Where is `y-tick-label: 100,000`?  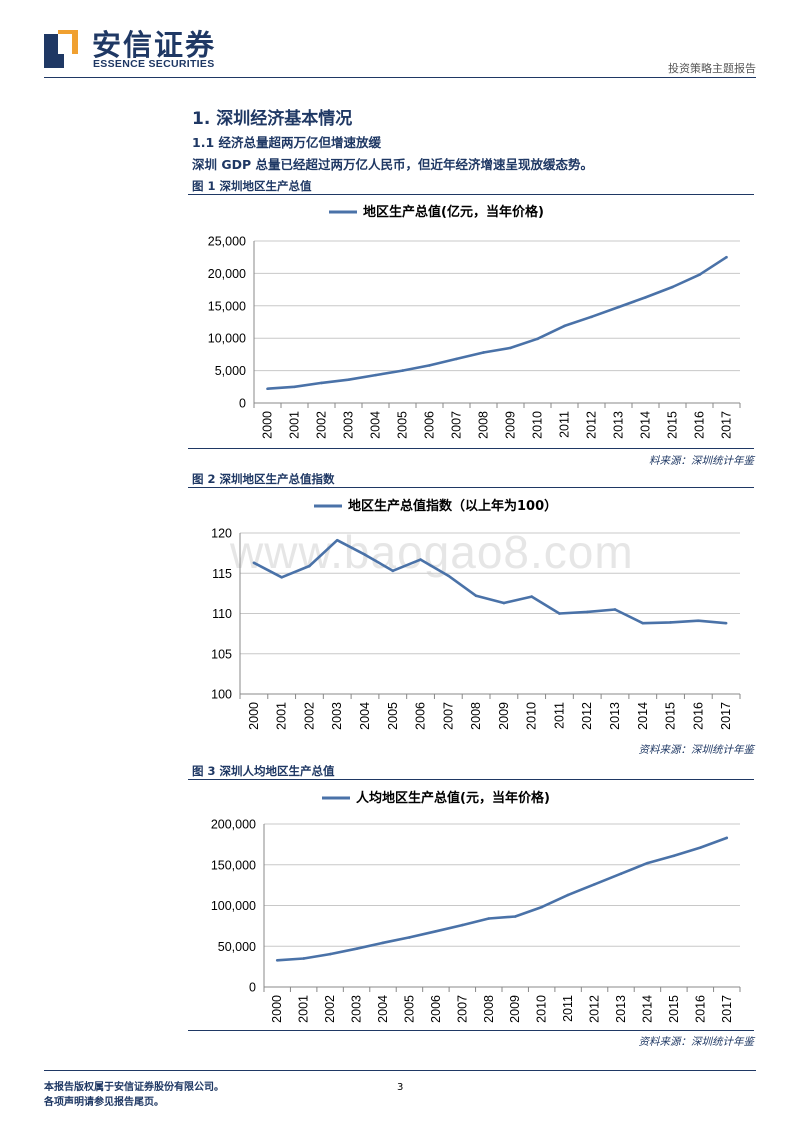
y-tick-label: 100,000 is located at coordinates (233, 906).